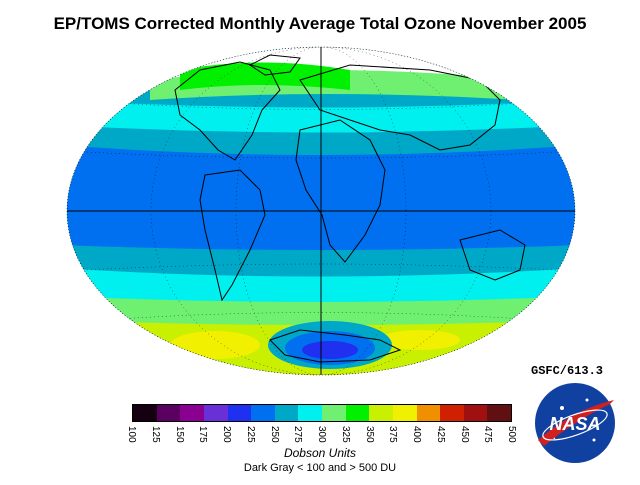 The height and width of the screenshot is (485, 640). I want to click on colorbar-tick-label: 225, so click(250, 434).